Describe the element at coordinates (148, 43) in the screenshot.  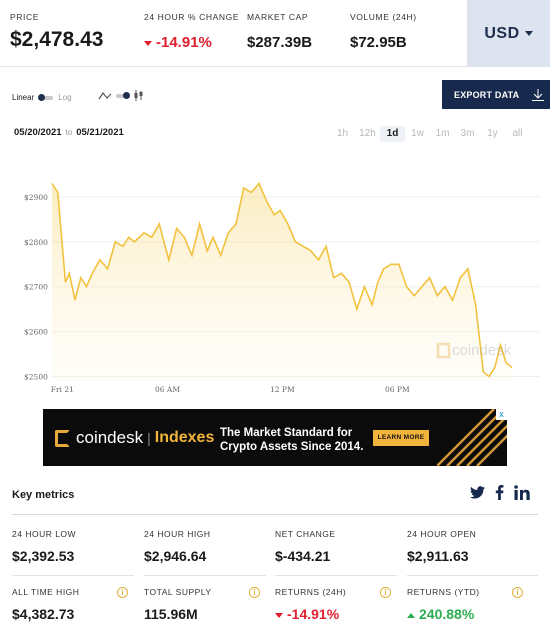
I see `down-arrow-icon` at that location.